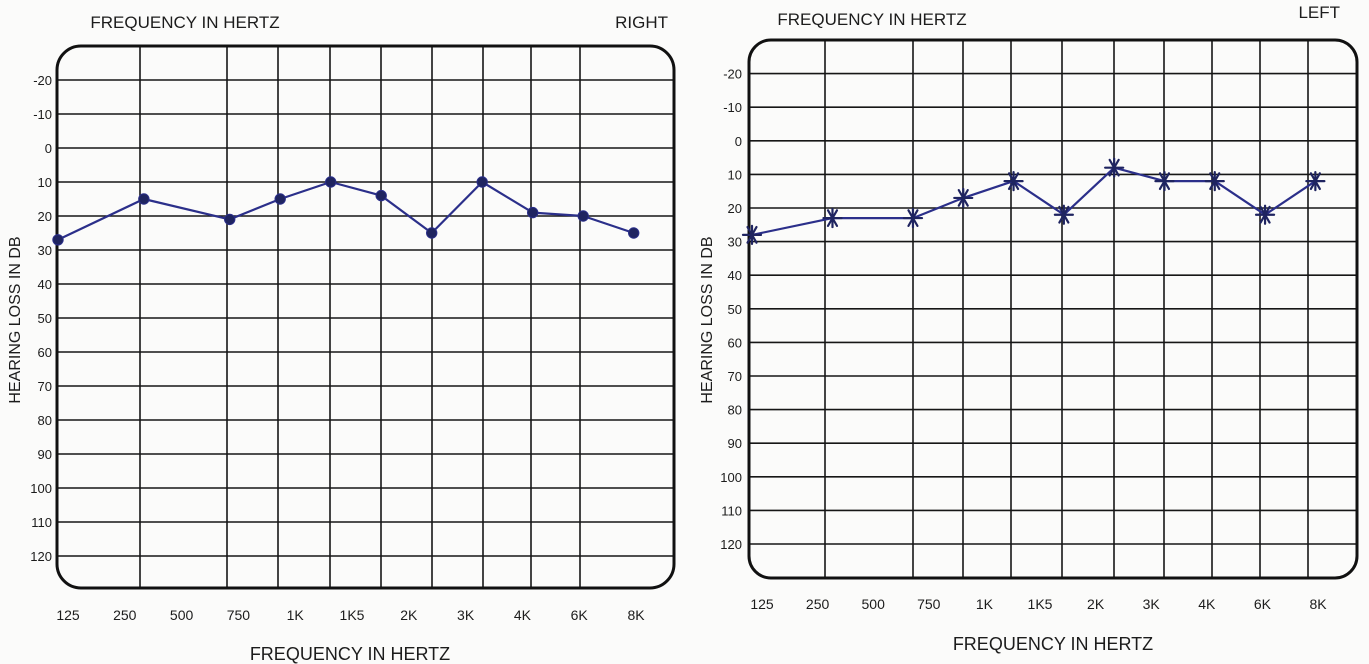  What do you see at coordinates (641, 22) in the screenshot?
I see `ear-label: RIGHT` at bounding box center [641, 22].